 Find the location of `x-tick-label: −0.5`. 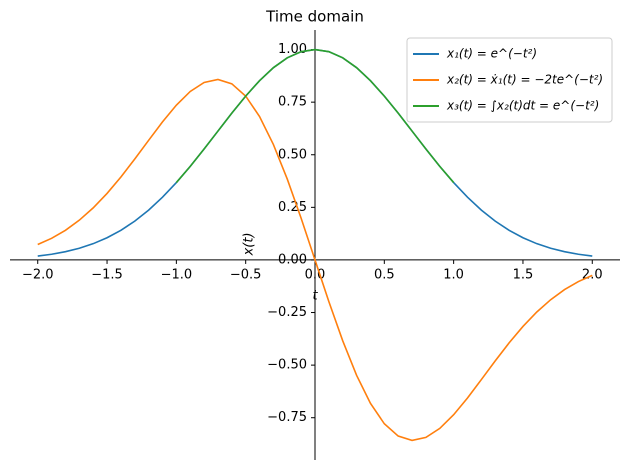

x-tick-label: −0.5 is located at coordinates (246, 274).